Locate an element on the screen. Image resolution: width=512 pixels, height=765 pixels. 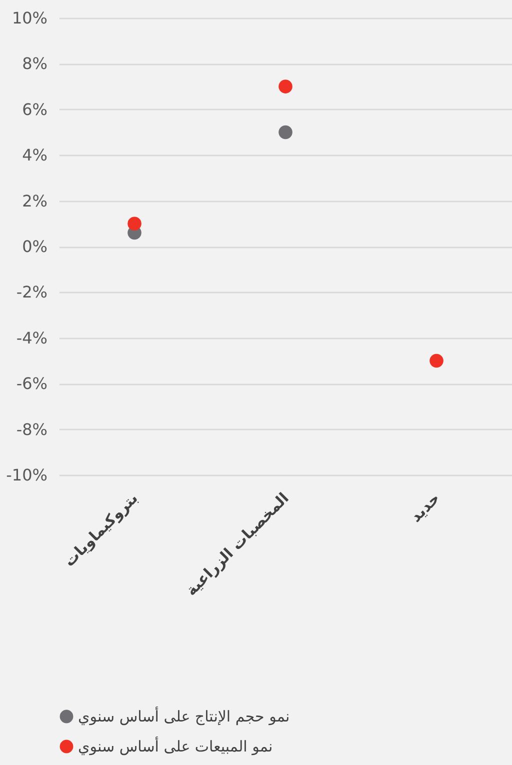
y-tick-label: -2% is located at coordinates (32, 292).